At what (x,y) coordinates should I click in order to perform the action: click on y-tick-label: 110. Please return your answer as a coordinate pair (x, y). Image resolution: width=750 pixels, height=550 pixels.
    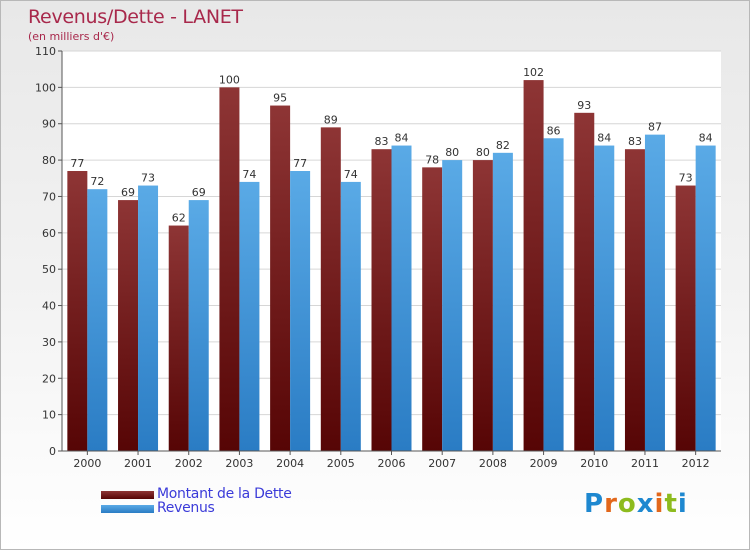
    Looking at the image, I should click on (45, 51).